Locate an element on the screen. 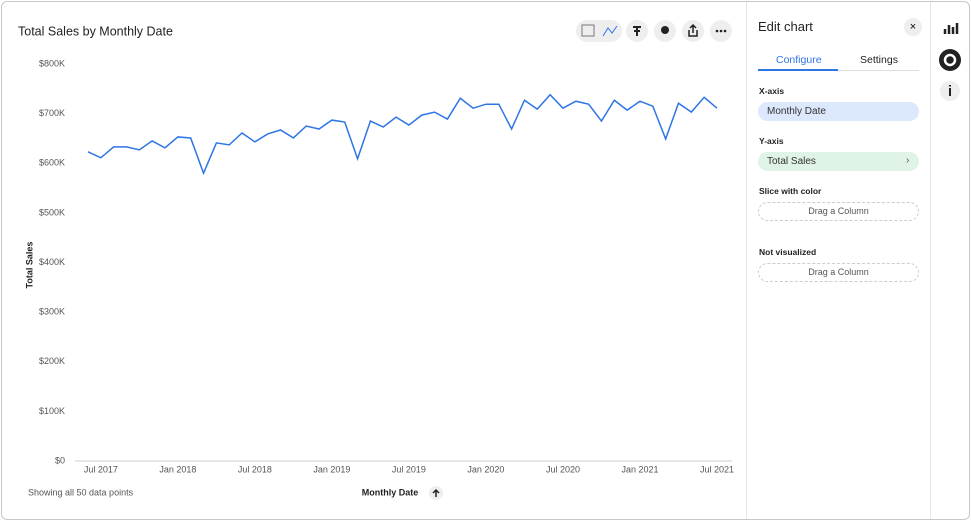 This screenshot has height=521, width=971. share-icon is located at coordinates (693, 30).